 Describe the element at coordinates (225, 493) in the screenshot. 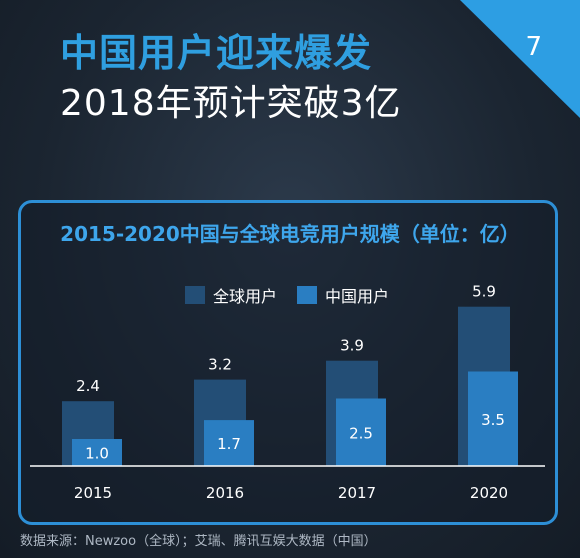

I see `x-tick-2016: 2016` at that location.